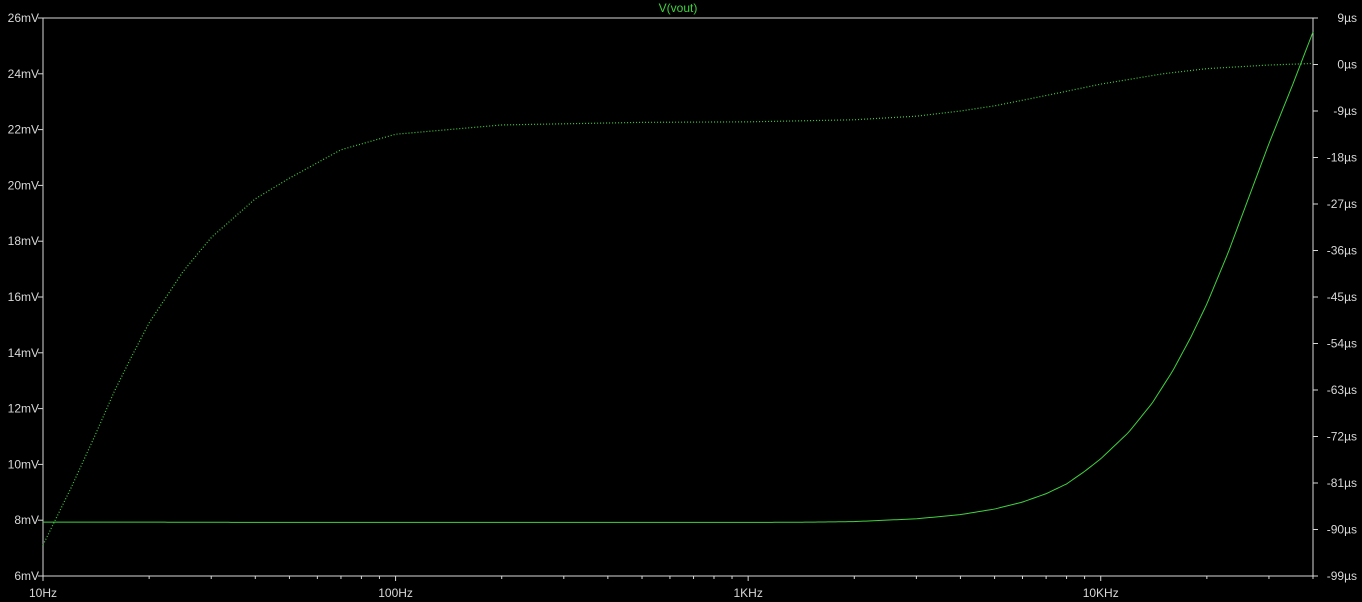  What do you see at coordinates (1347, 18) in the screenshot?
I see `y-right-tick-label: 9µs` at bounding box center [1347, 18].